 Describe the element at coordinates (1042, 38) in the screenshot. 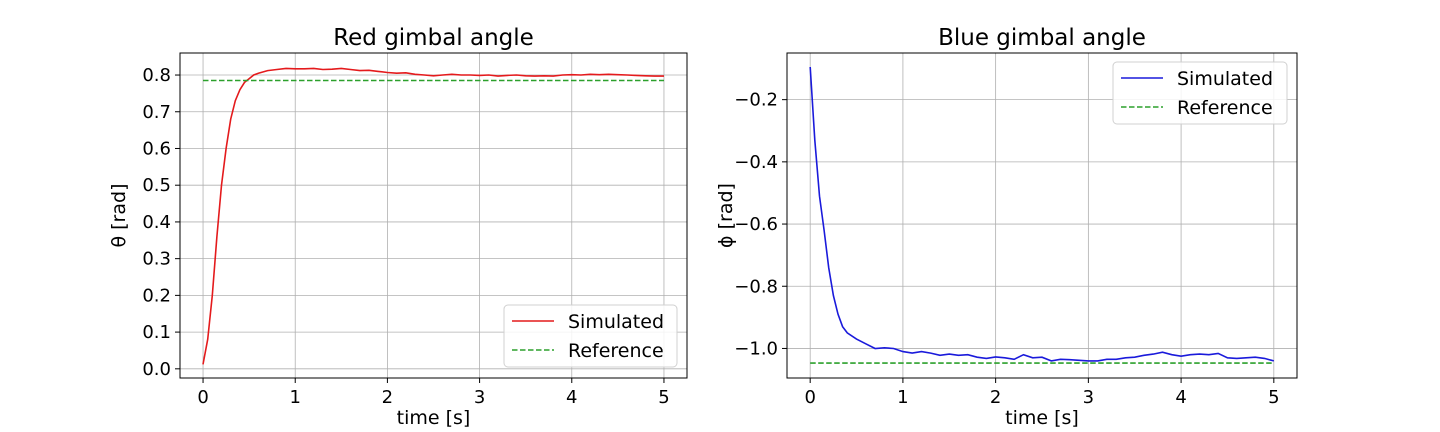

I see `chart-title: Blue gimbal angle` at that location.